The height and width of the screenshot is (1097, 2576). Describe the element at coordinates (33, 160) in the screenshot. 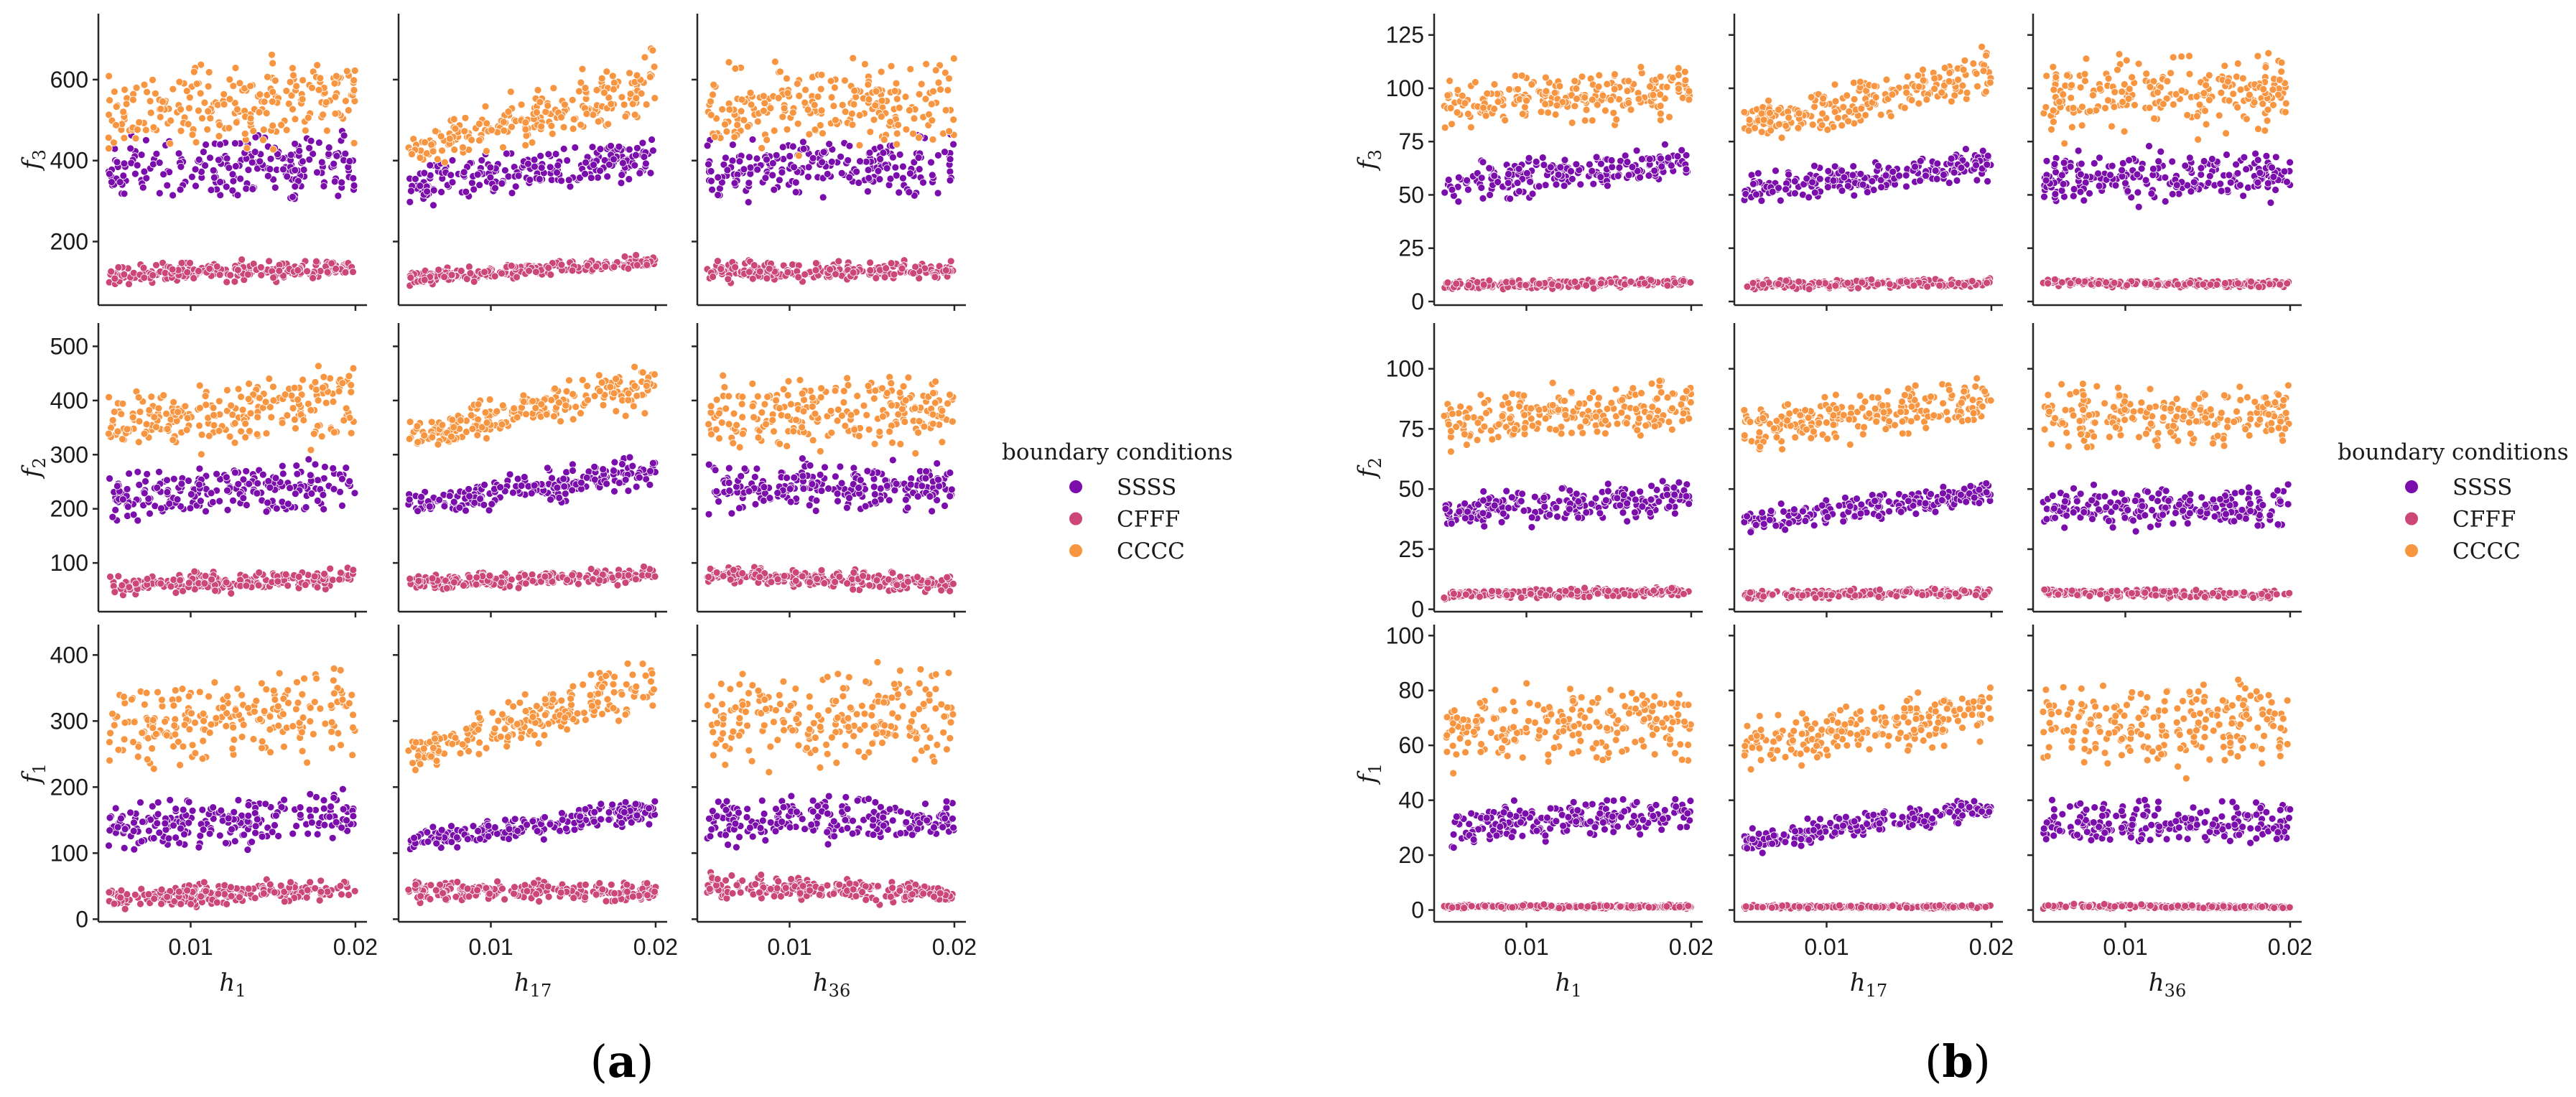

I see `y-axis-label: f3` at that location.